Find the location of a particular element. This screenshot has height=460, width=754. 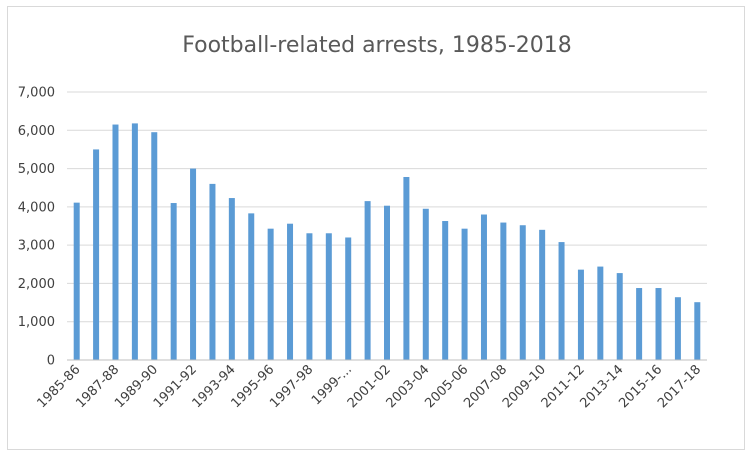

y-tick-label: 4,000 is located at coordinates (36, 207).